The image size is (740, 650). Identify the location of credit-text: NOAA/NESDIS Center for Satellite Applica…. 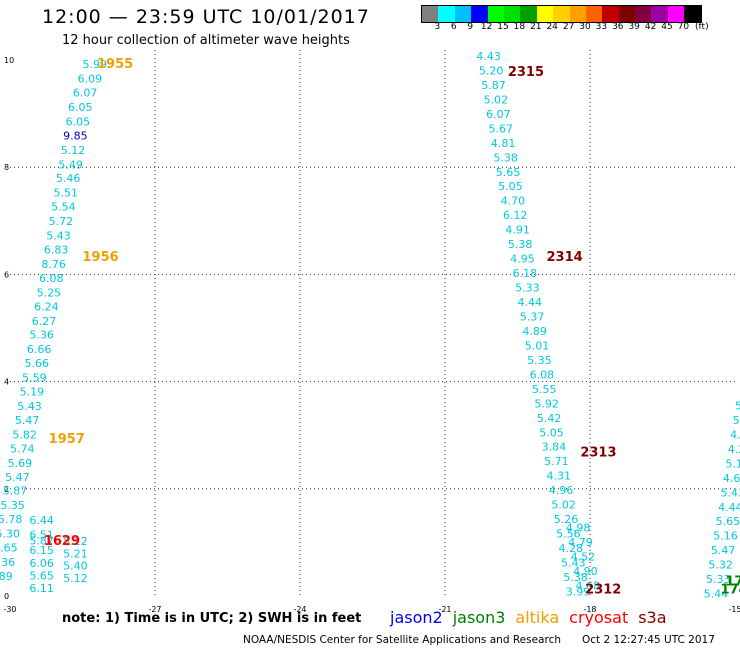
(402, 640).